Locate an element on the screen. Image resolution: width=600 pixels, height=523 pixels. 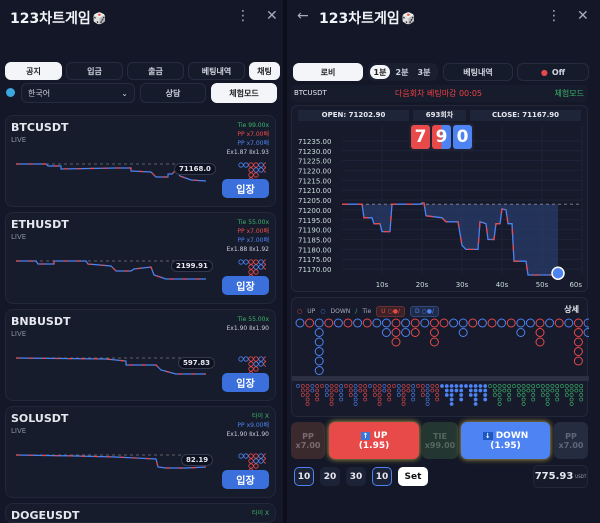
chip-0: 10 is located at coordinates (304, 476).